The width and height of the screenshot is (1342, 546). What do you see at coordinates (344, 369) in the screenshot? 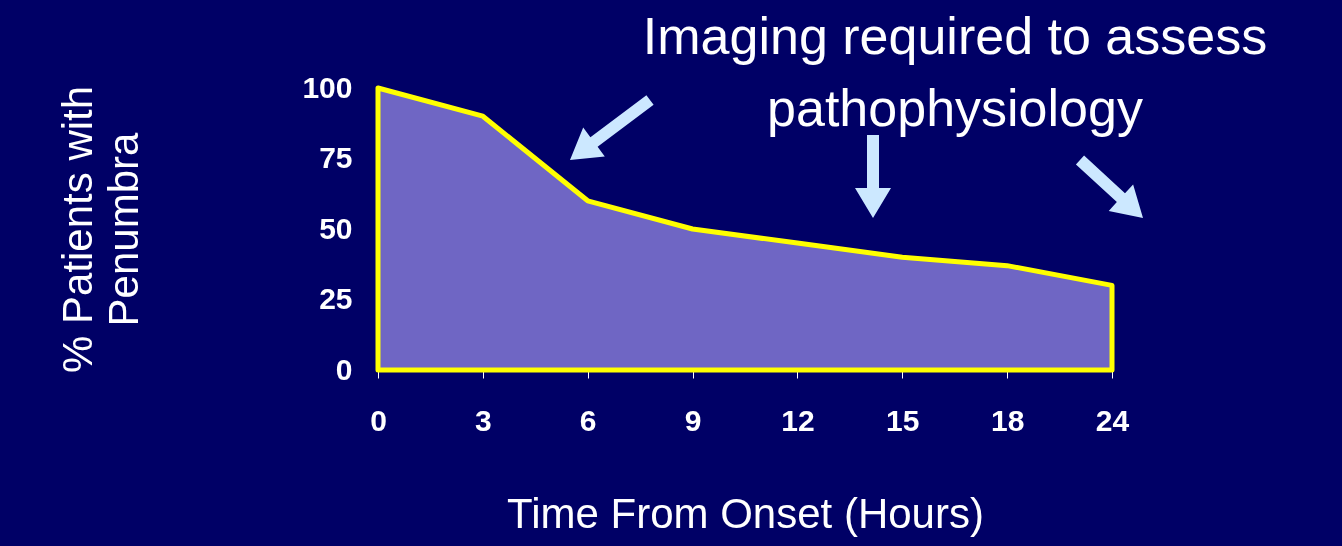
I see `y-tick-label: 0` at bounding box center [344, 369].